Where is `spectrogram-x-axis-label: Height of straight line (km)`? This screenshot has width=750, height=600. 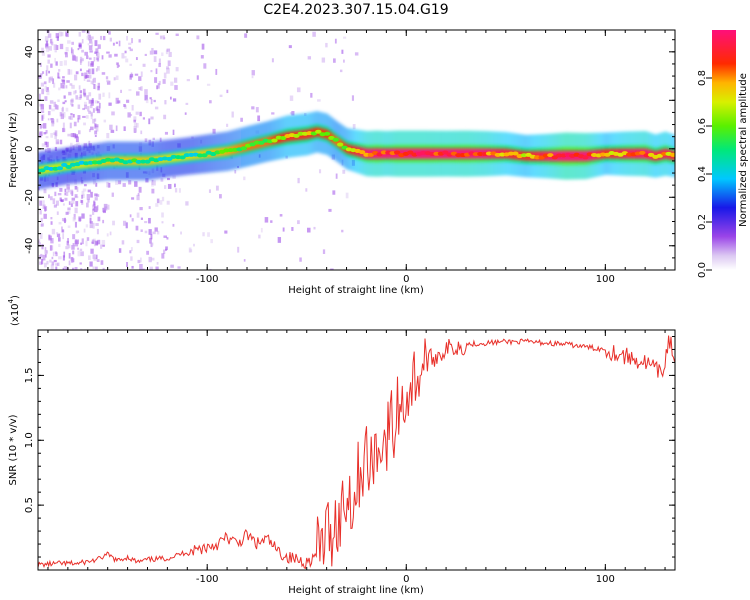 spectrogram-x-axis-label: Height of straight line (km) is located at coordinates (356, 290).